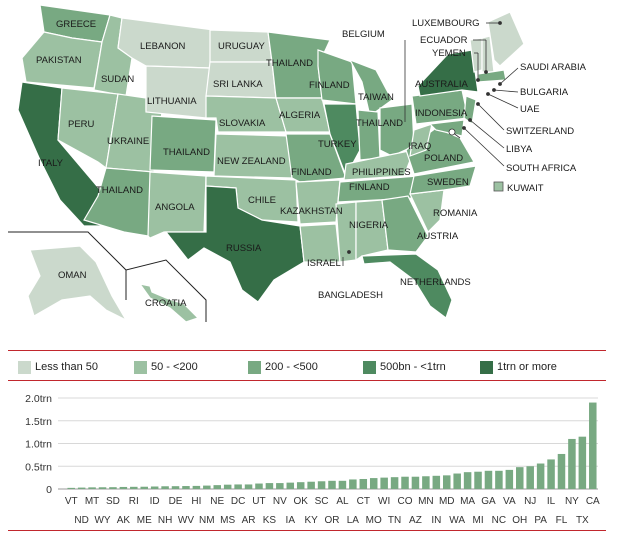 This screenshot has width=617, height=533. Describe the element at coordinates (102, 520) in the screenshot. I see `x-tick-label: WY` at that location.